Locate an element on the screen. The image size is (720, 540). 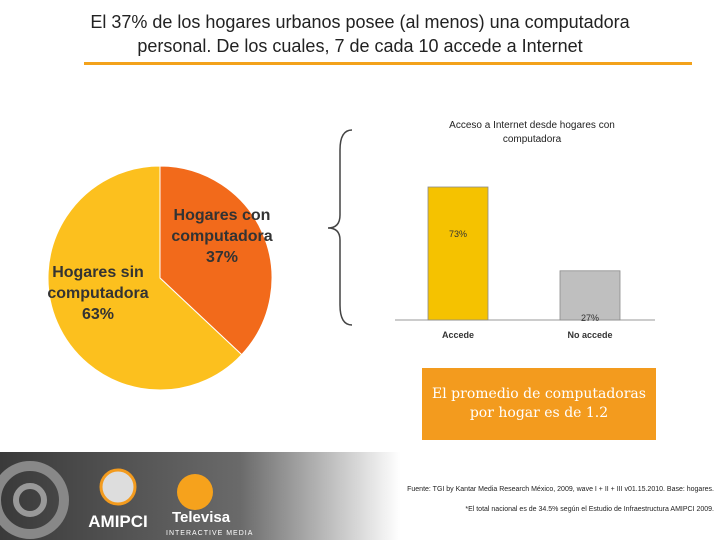
x-tick-label: No accede is located at coordinates (589, 335).